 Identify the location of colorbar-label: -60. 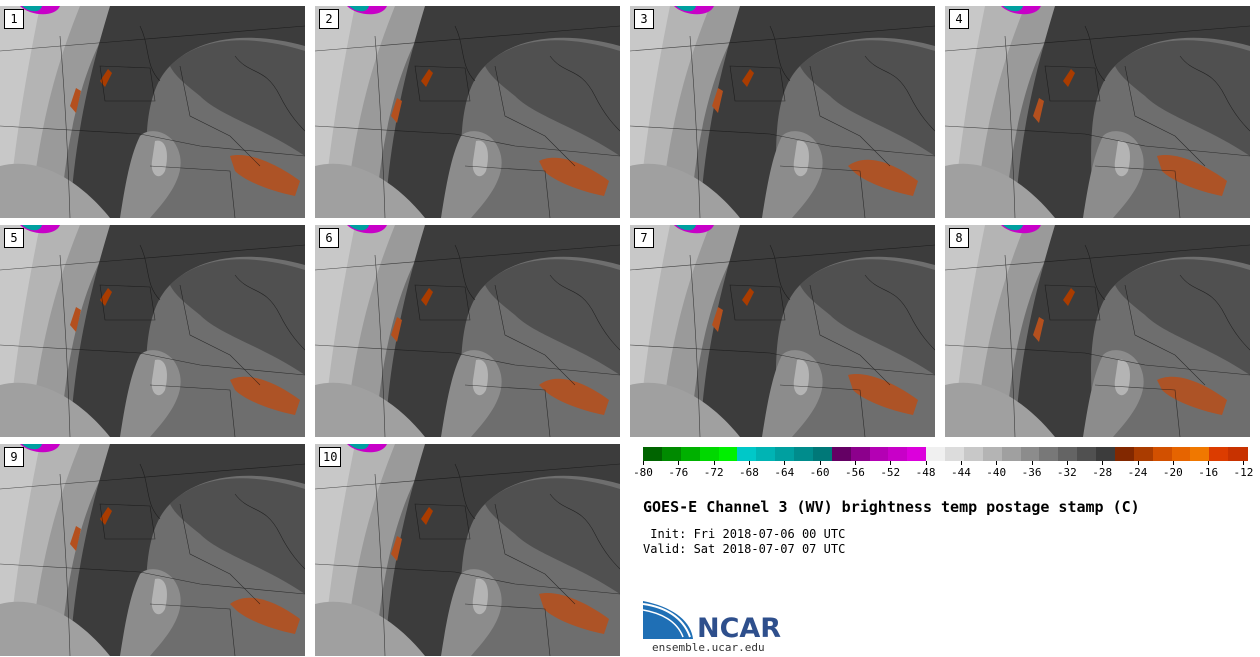
(819, 472).